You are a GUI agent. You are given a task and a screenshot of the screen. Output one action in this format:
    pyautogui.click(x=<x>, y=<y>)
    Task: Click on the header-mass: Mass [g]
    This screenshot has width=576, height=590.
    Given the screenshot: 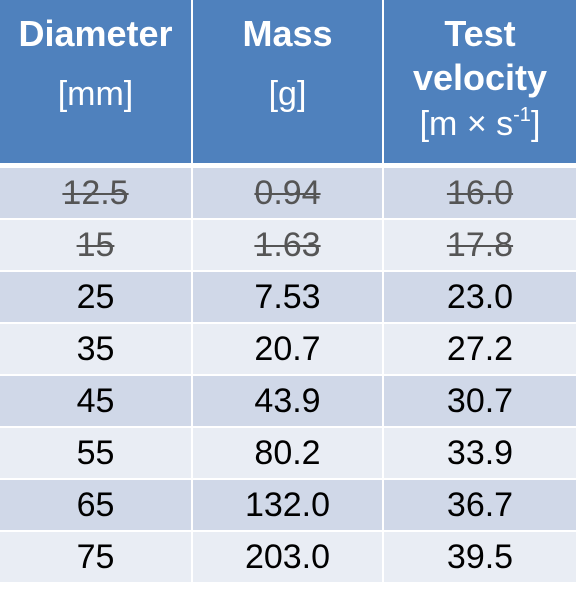 What is the action you would take?
    pyautogui.click(x=288, y=84)
    